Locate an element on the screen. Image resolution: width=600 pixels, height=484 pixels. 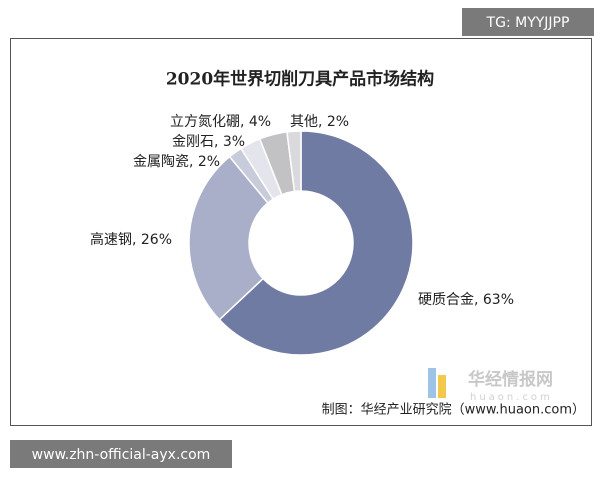
footer-box is located at coordinates (121, 454).